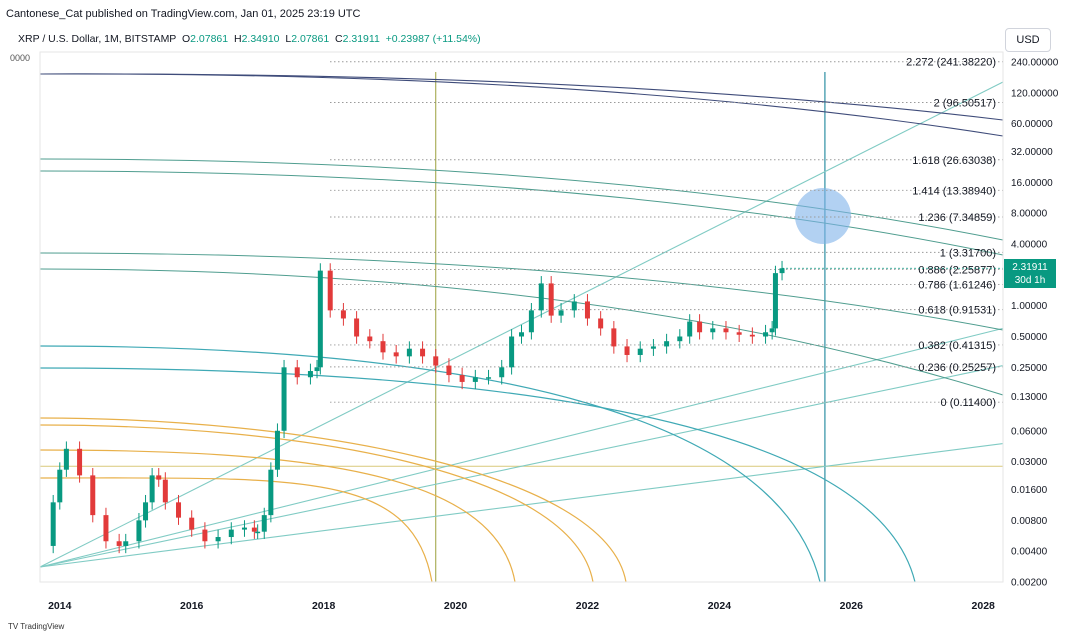  I want to click on open-value: 2.07861, so click(209, 39).